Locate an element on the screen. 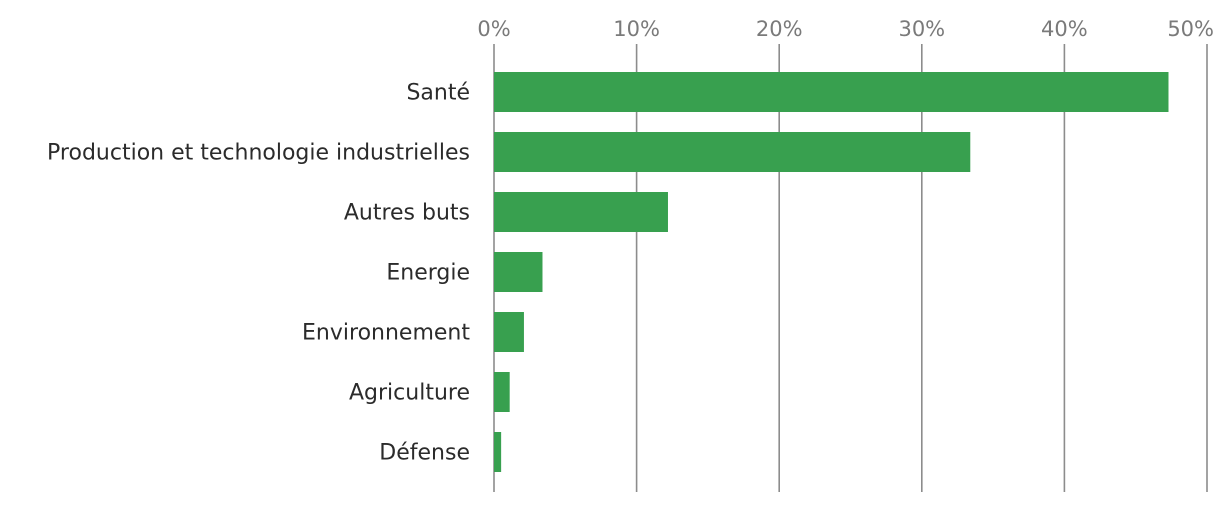  category-label: Autres buts is located at coordinates (407, 213).